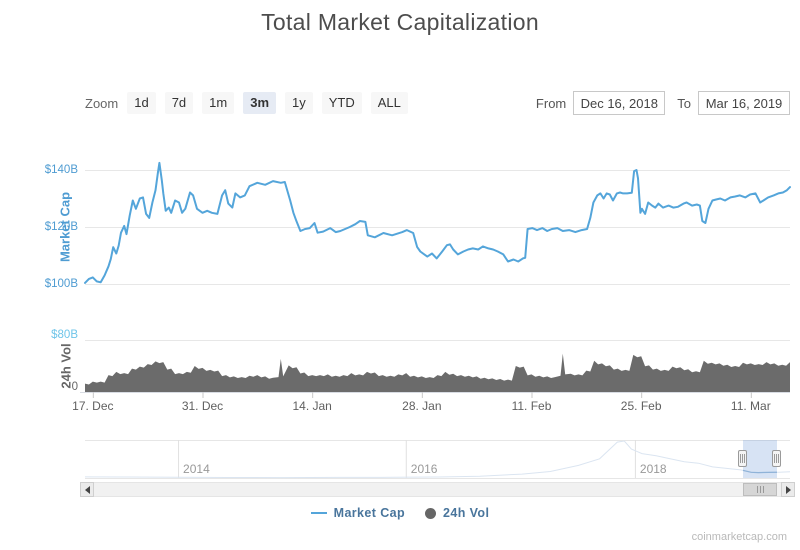 This screenshot has height=550, width=800. Describe the element at coordinates (202, 406) in the screenshot. I see `x-tick-label: 31. Dec` at that location.